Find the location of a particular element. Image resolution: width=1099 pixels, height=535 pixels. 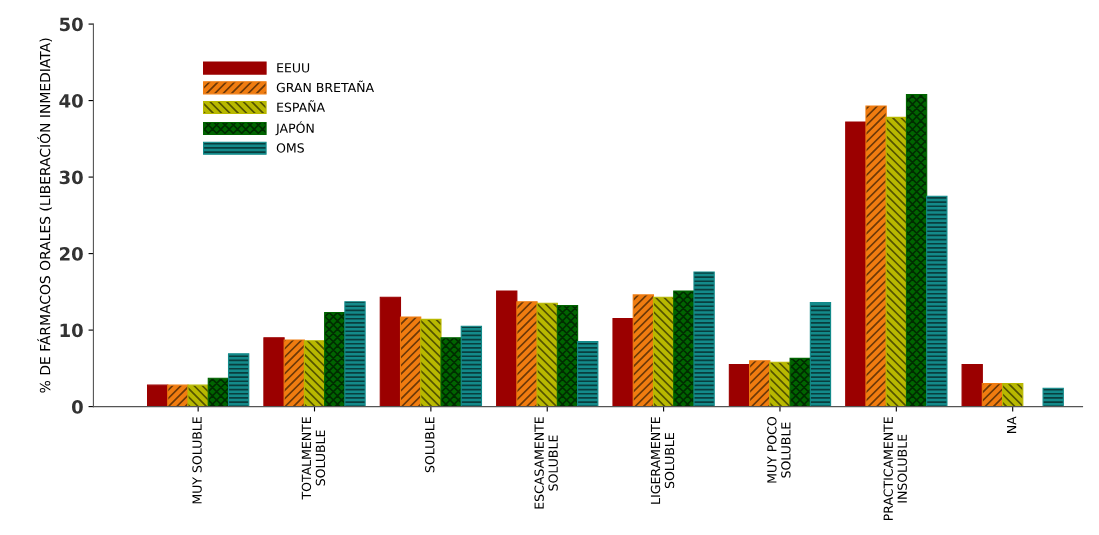

x-tick-label: MUY SOLUBLE is located at coordinates (197, 460).